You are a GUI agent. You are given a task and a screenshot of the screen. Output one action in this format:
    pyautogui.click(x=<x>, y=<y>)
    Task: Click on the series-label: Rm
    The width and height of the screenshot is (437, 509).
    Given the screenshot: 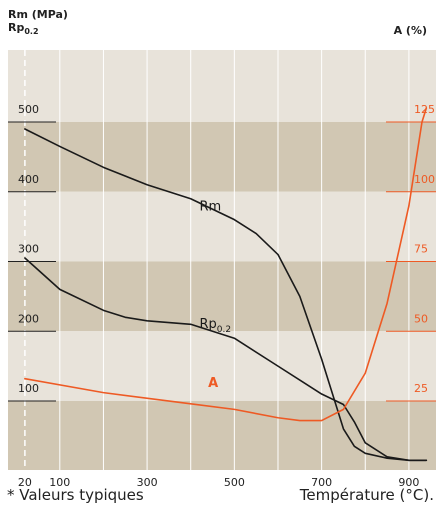 What is the action you would take?
    pyautogui.click(x=210, y=207)
    